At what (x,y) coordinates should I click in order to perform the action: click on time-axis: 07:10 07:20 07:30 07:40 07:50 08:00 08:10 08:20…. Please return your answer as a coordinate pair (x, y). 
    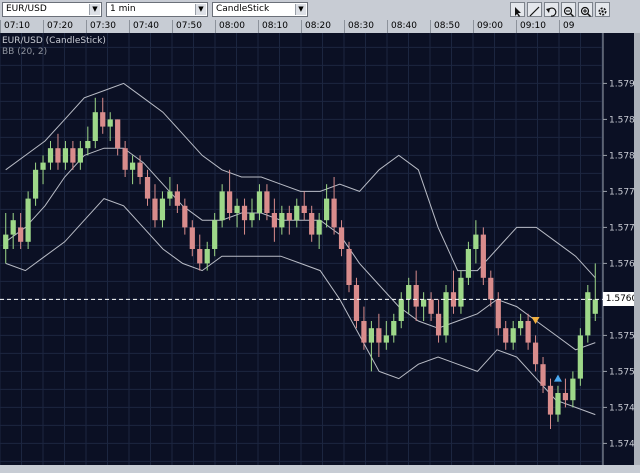
    Looking at the image, I should click on (320, 26).